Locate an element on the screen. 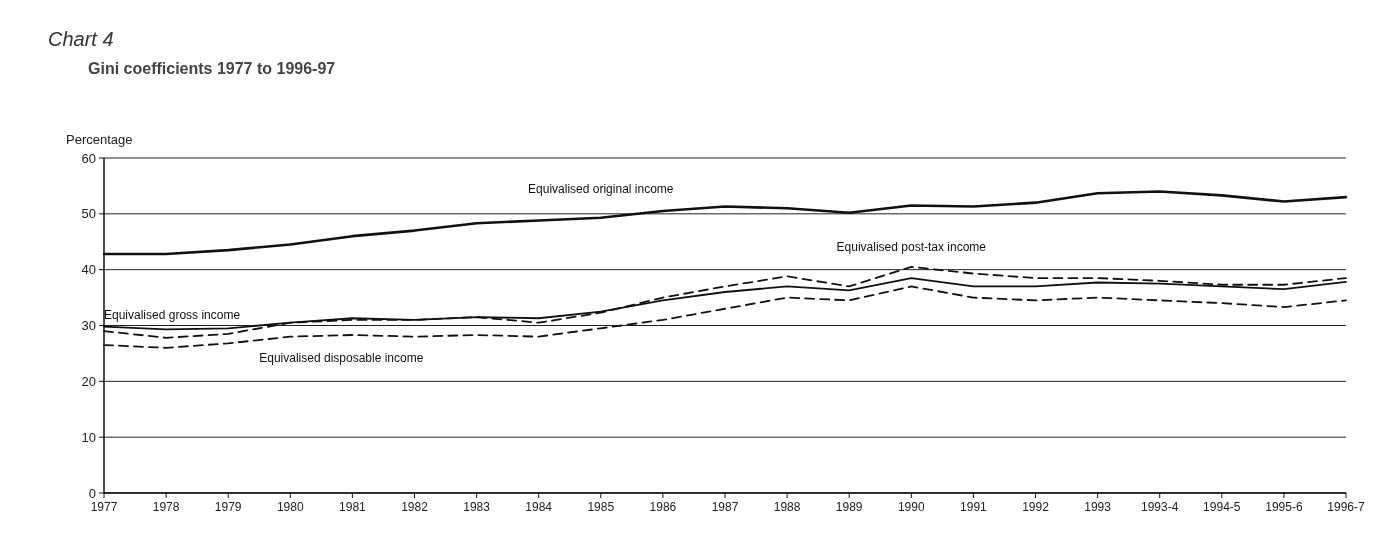  y-tick-label: 30 is located at coordinates (88, 326).